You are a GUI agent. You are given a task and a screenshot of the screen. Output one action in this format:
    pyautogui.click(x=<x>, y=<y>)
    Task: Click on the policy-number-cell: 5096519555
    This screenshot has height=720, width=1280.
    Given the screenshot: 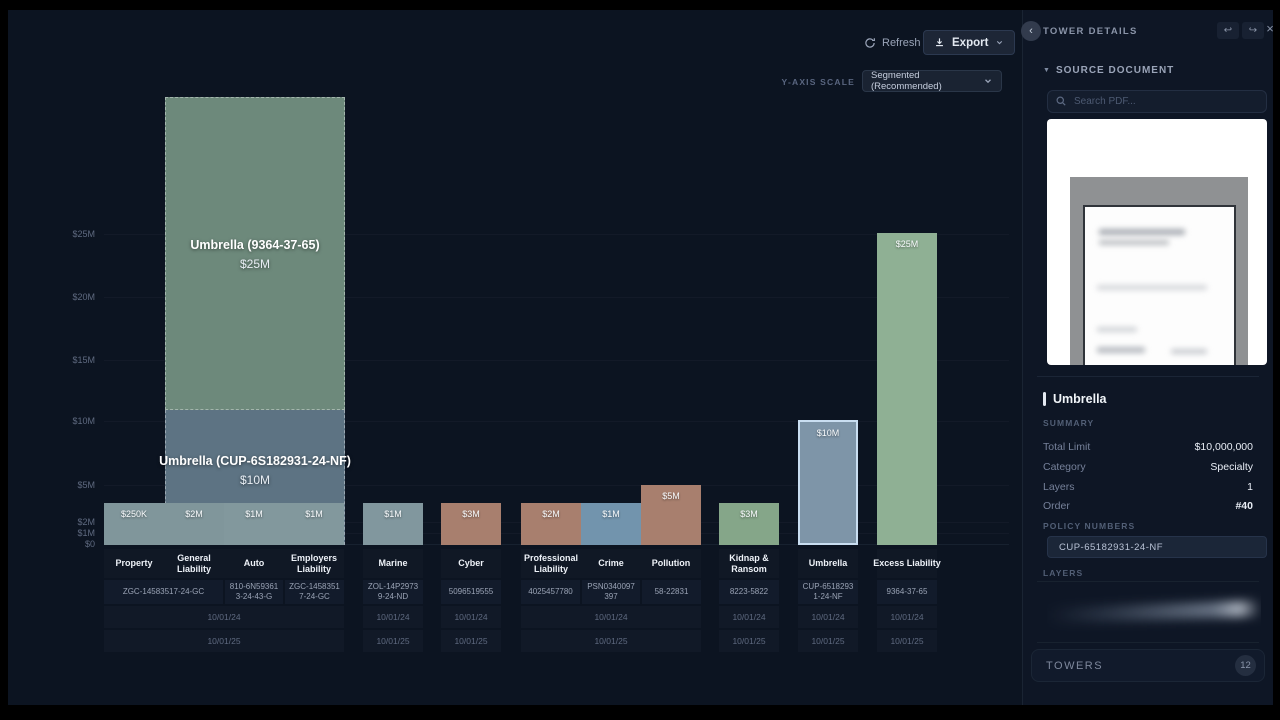 What is the action you would take?
    pyautogui.click(x=471, y=592)
    